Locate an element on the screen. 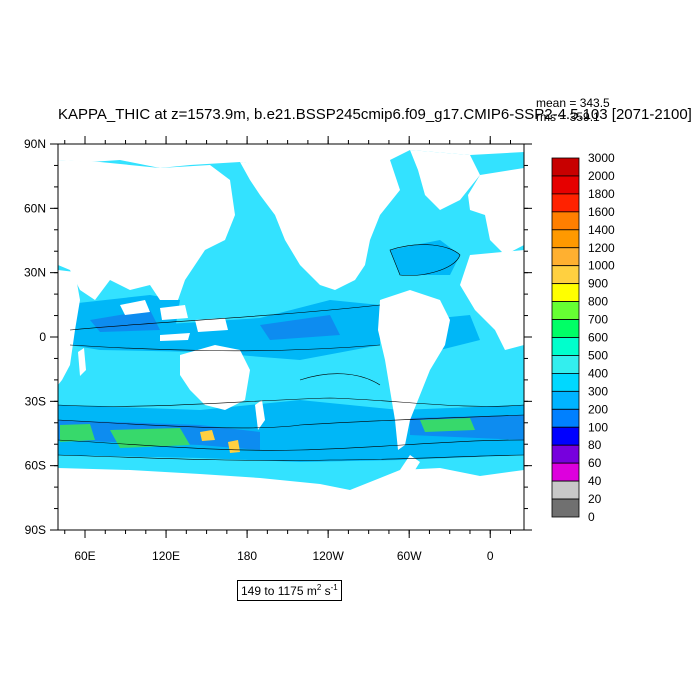  island-borneo is located at coordinates (174, 312).